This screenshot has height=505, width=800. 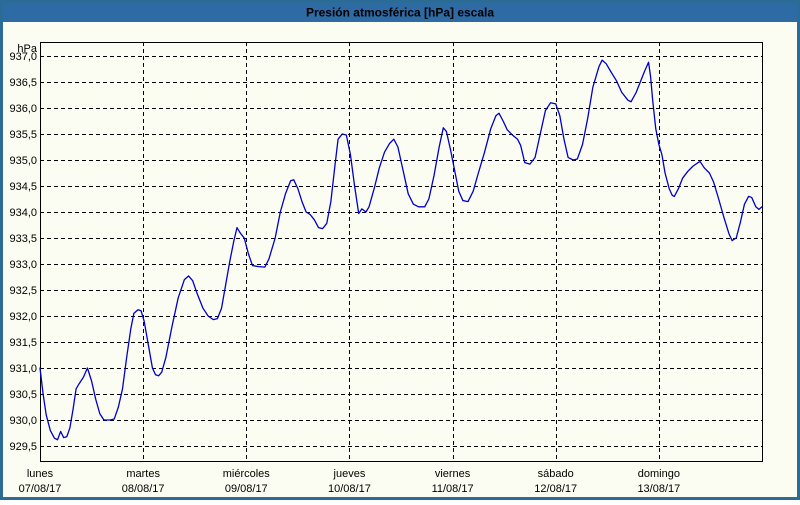 I want to click on y-tick-label: 932,5, so click(x=23, y=291).